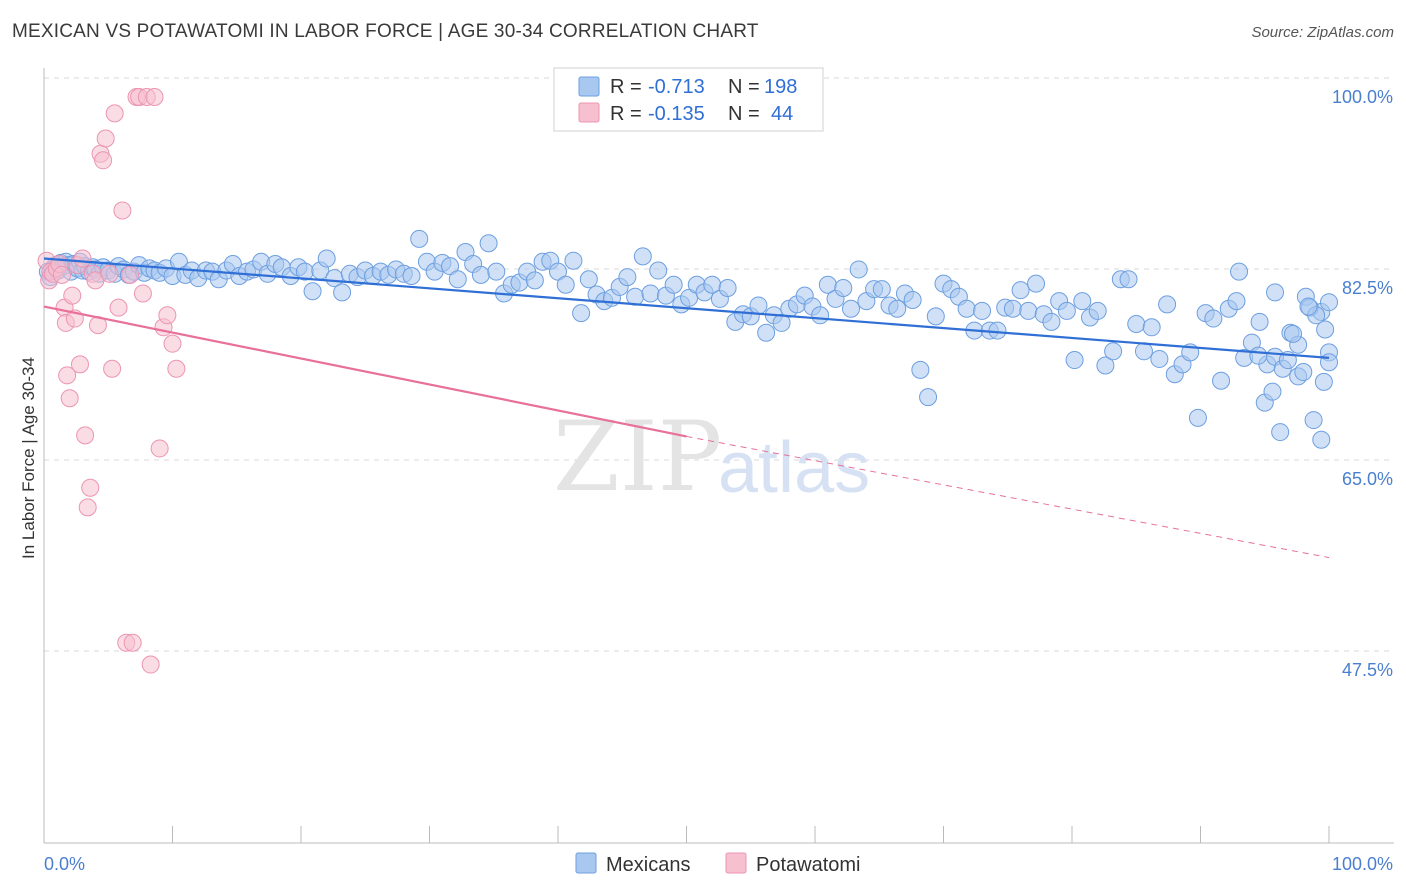  I want to click on y-tick-label: 100.0%, so click(1362, 97).